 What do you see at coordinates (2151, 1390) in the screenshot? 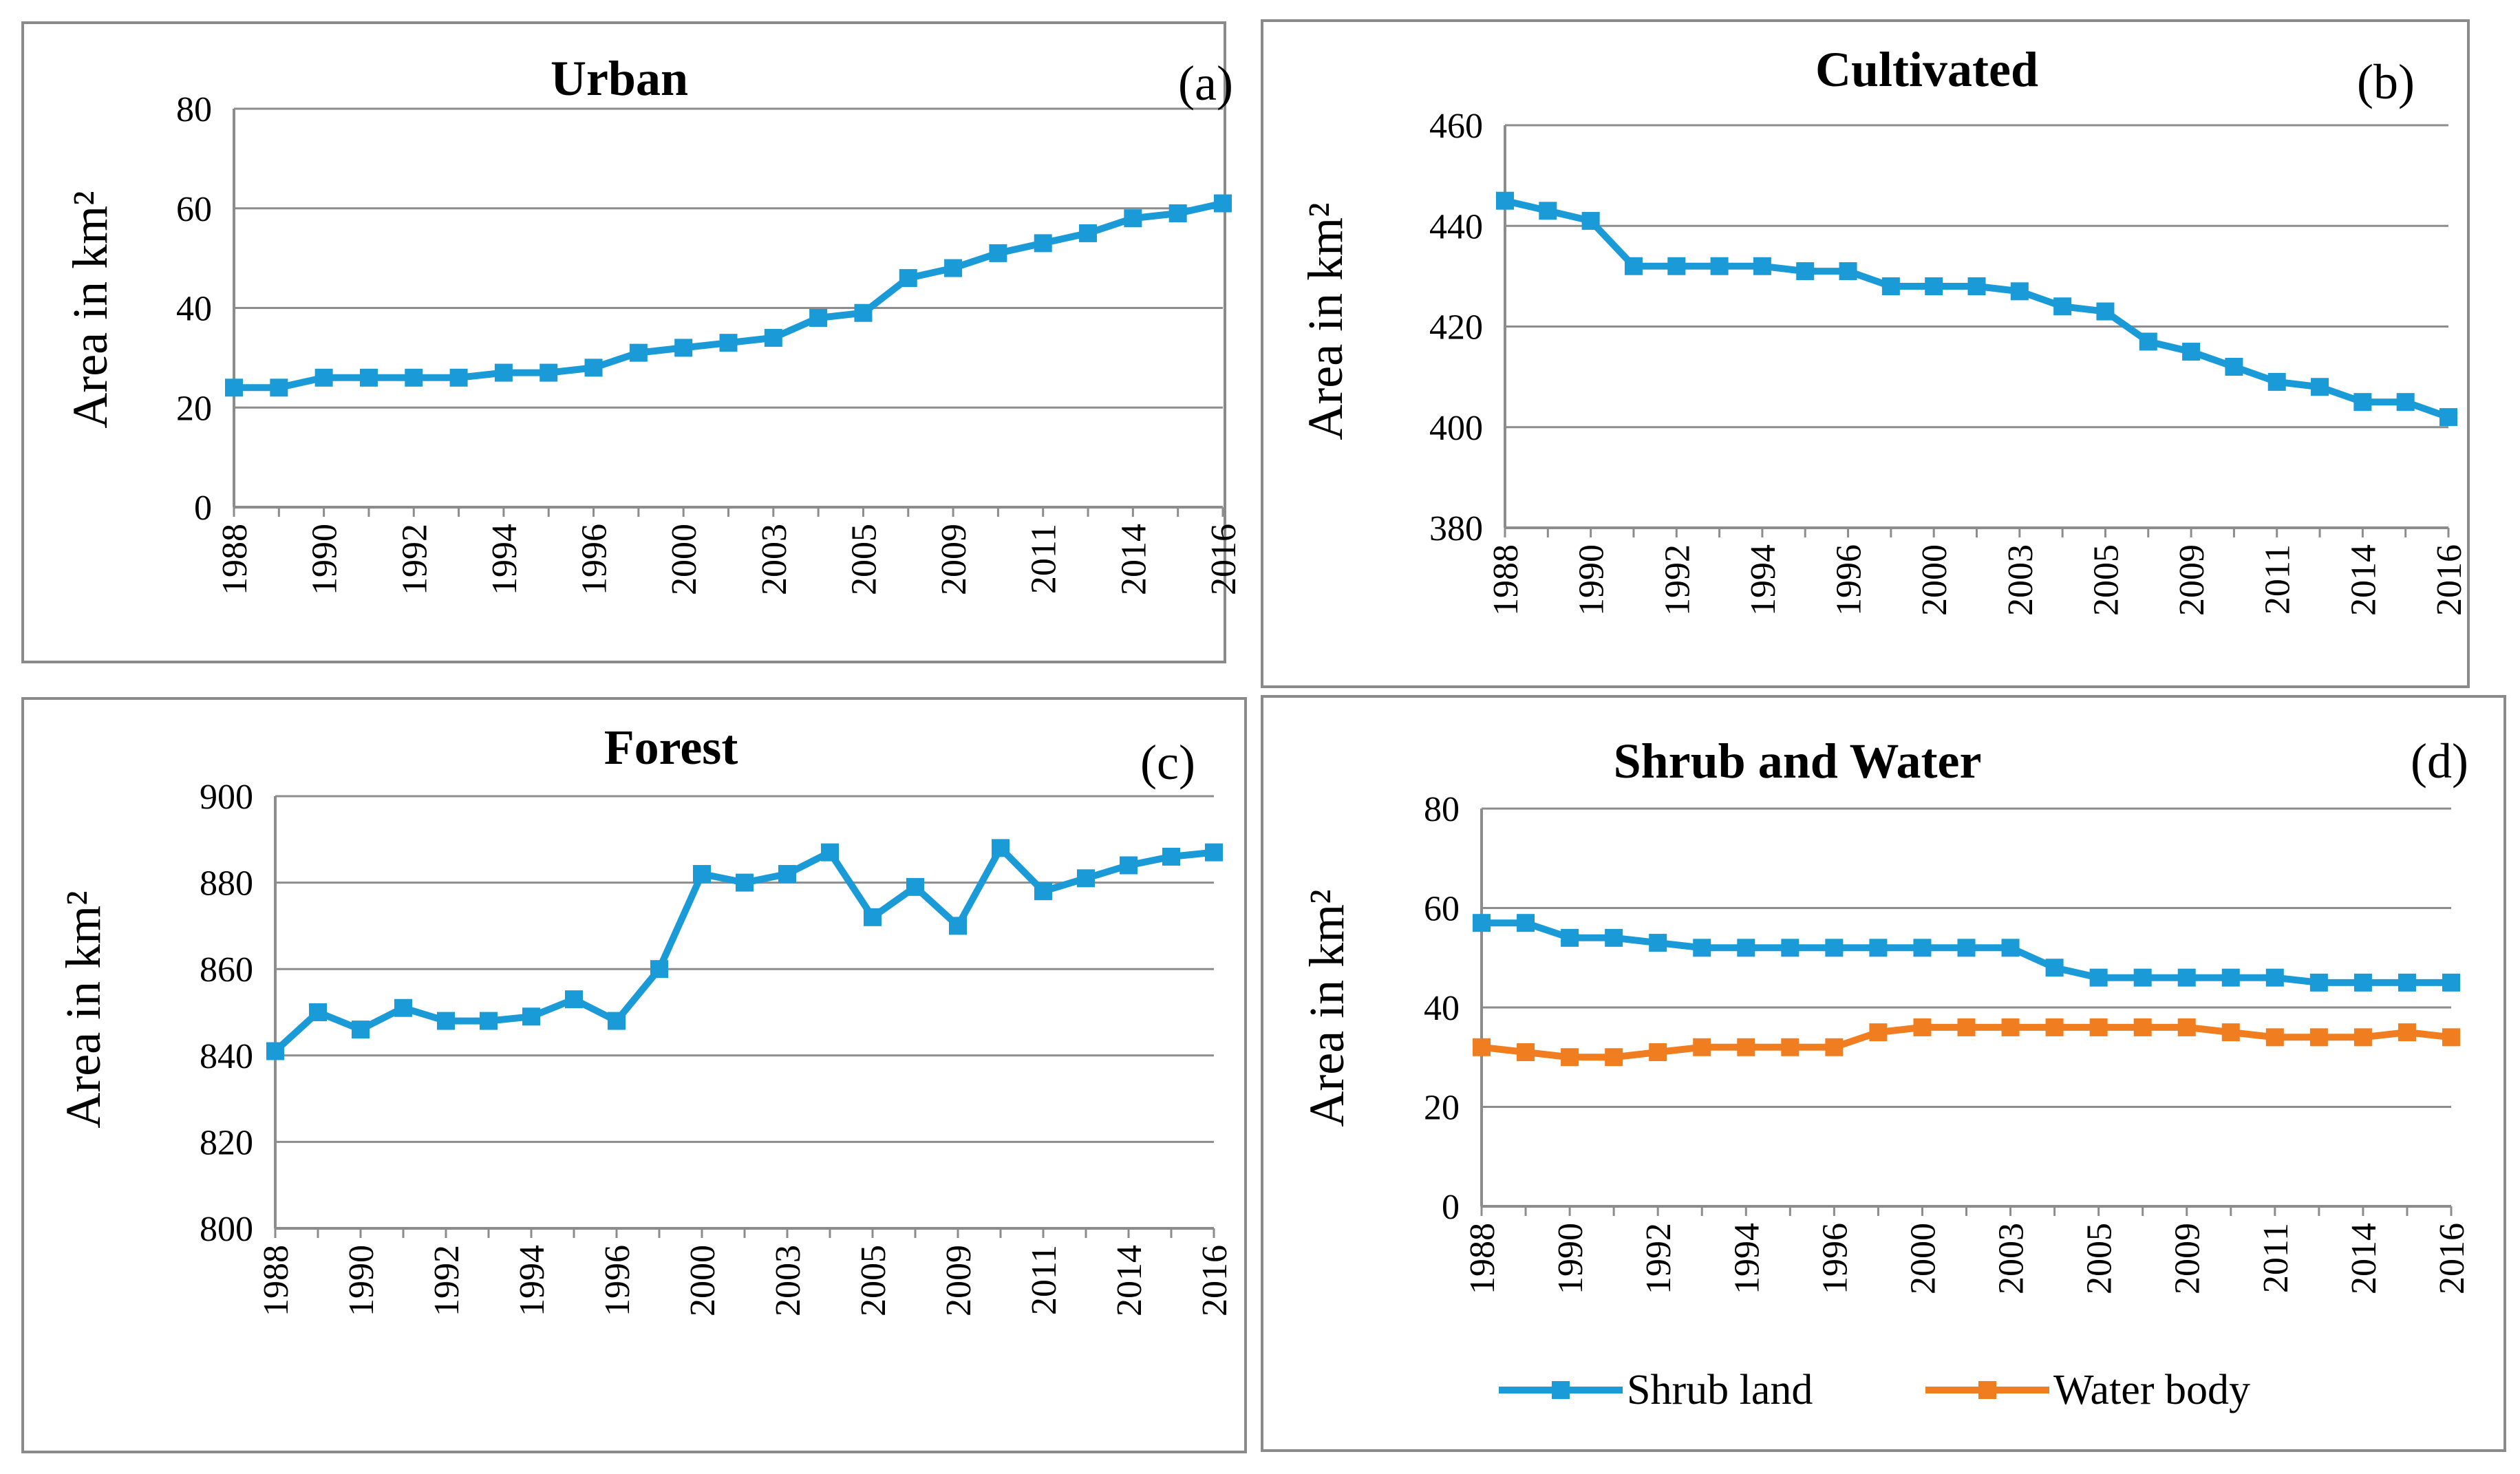
I see `legend-label: Water body` at bounding box center [2151, 1390].